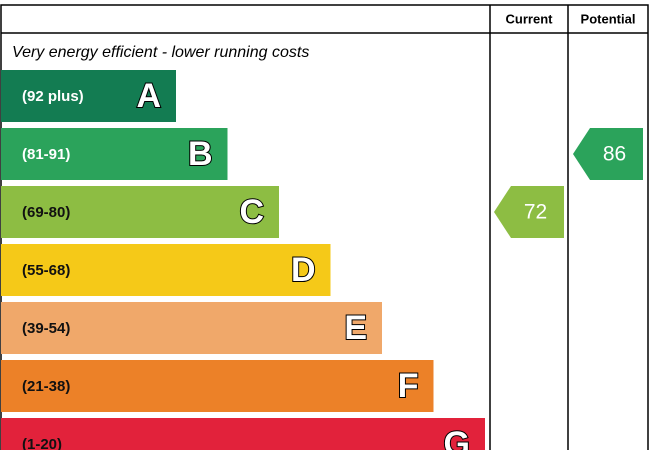 This screenshot has height=450, width=650. What do you see at coordinates (46, 212) in the screenshot?
I see `band-range: (69-80)` at bounding box center [46, 212].